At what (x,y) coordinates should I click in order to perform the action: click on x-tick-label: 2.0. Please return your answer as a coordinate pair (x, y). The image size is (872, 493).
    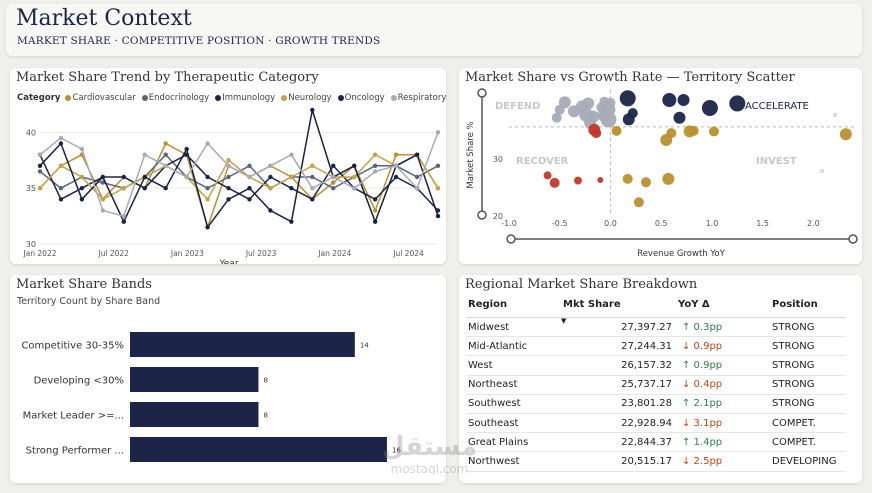
    Looking at the image, I should click on (813, 223).